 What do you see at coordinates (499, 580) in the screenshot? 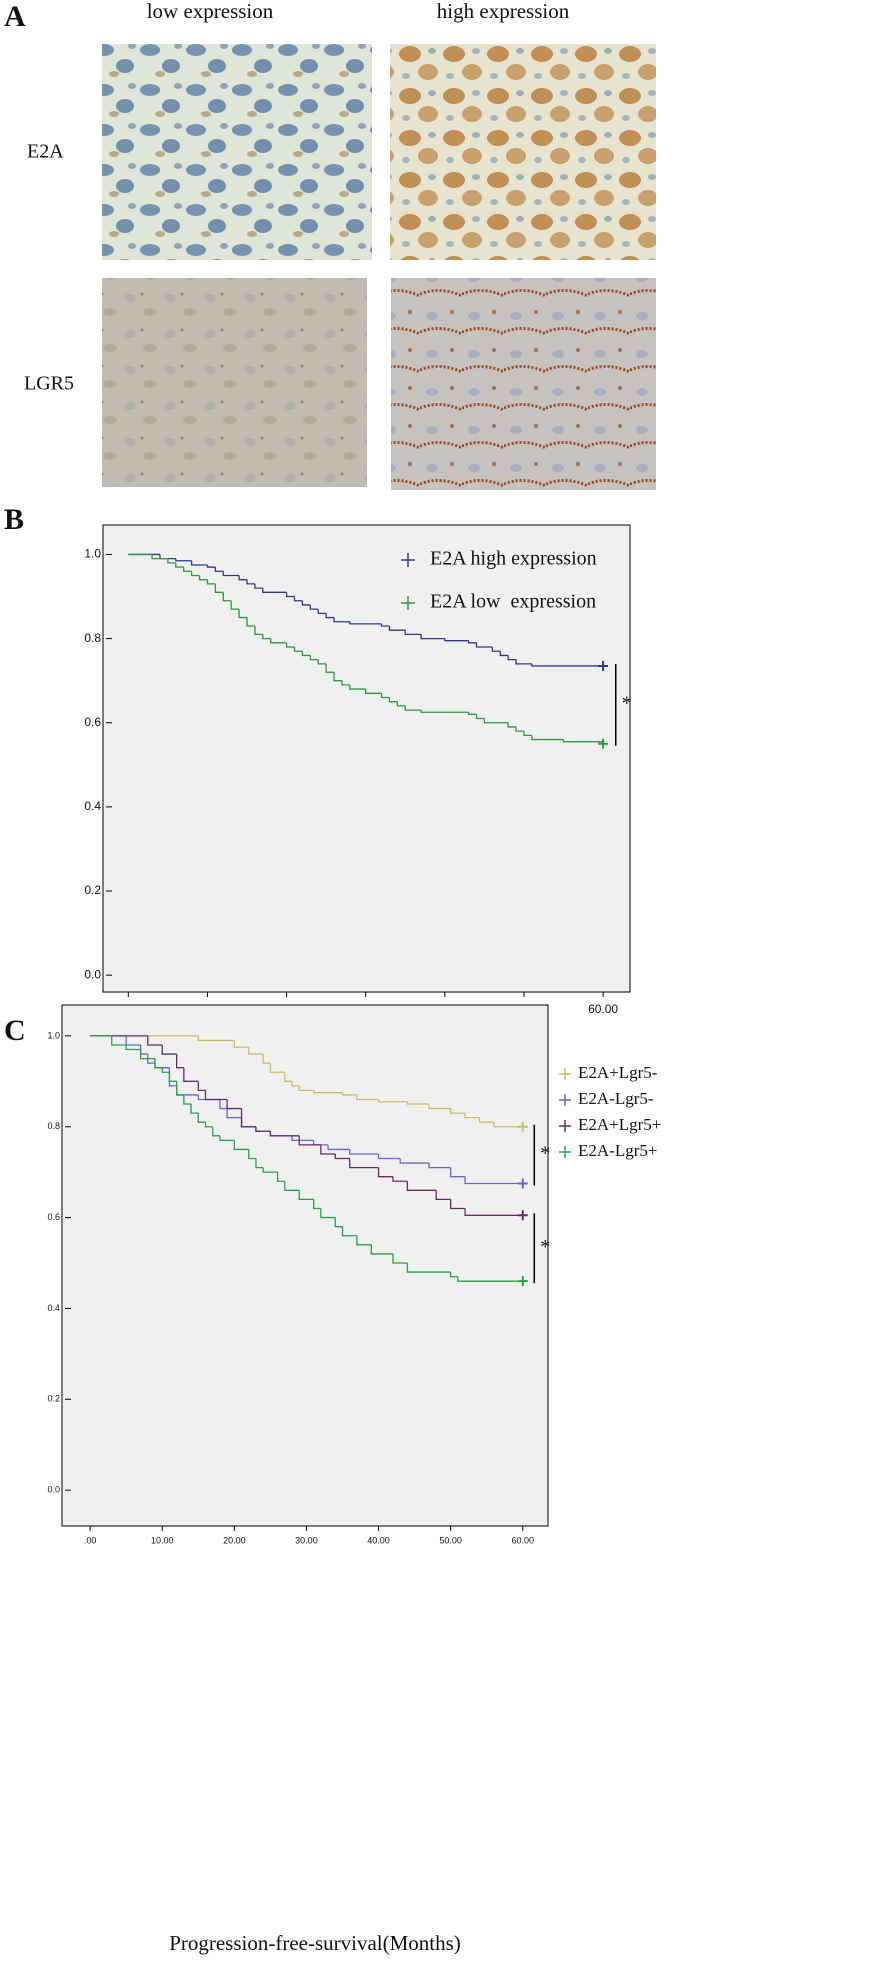
I see `legend: E2A high expression E2A low expression` at bounding box center [499, 580].